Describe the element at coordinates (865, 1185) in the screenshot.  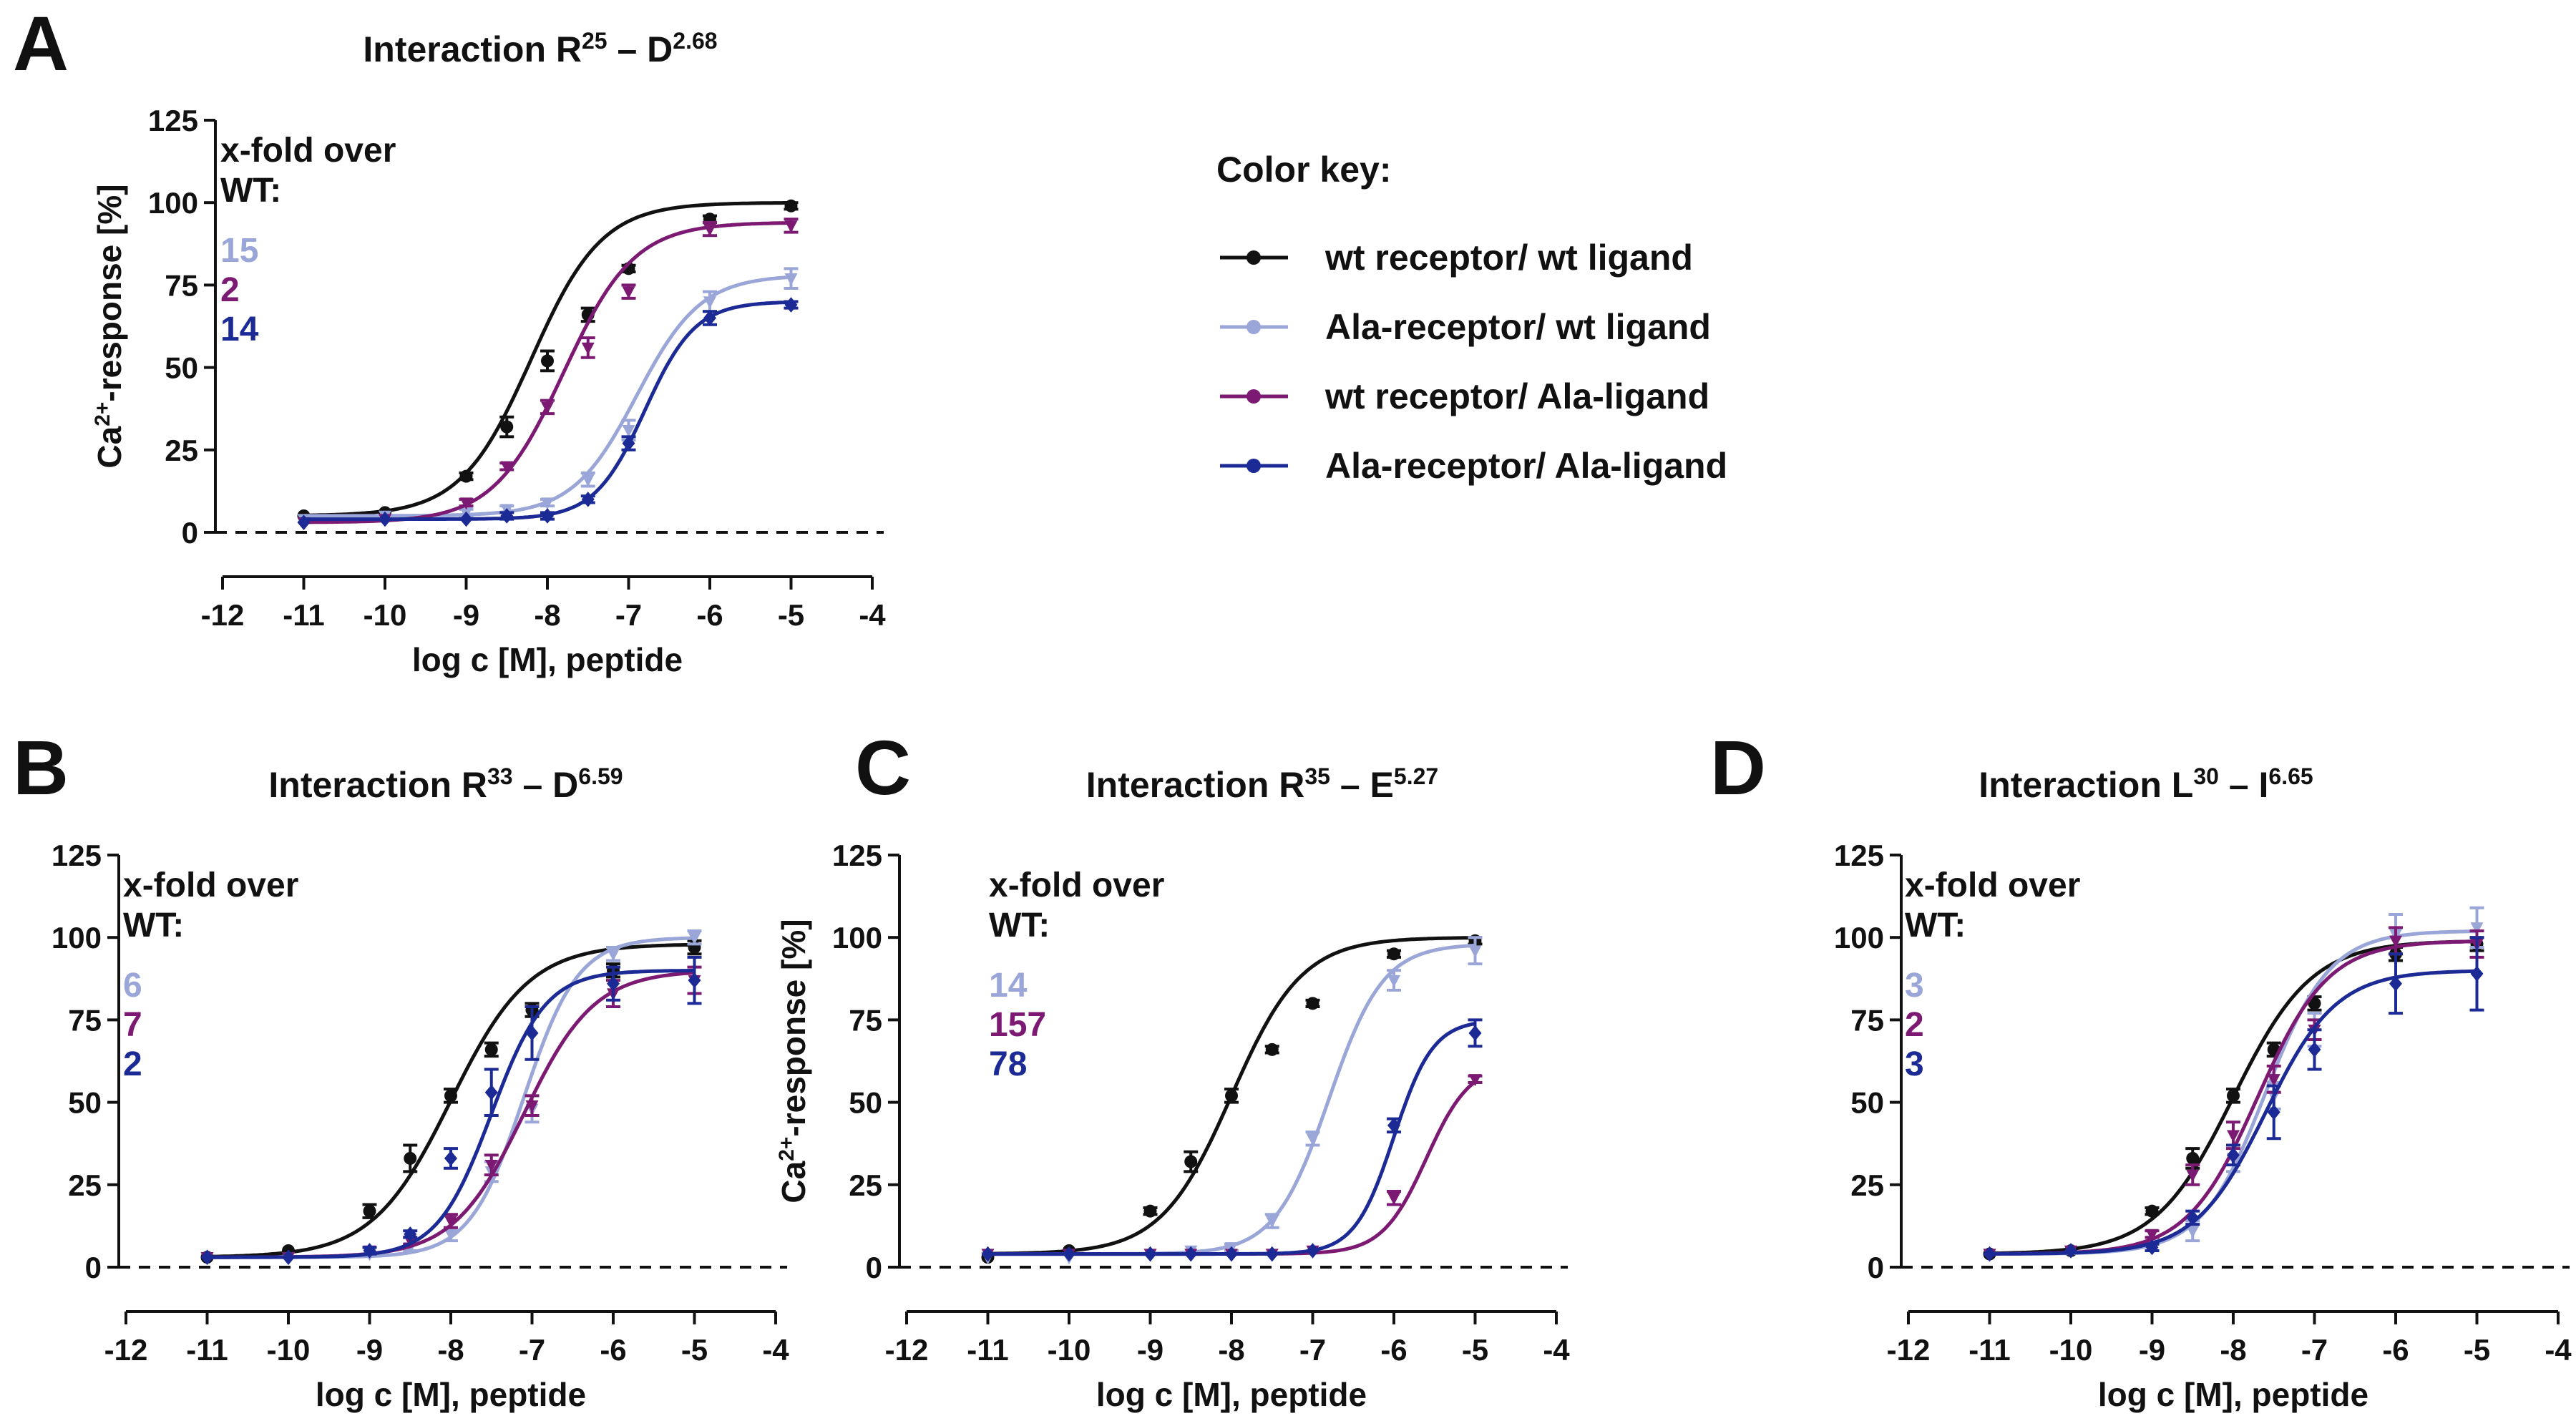
I see `y-tick-label: 25` at that location.